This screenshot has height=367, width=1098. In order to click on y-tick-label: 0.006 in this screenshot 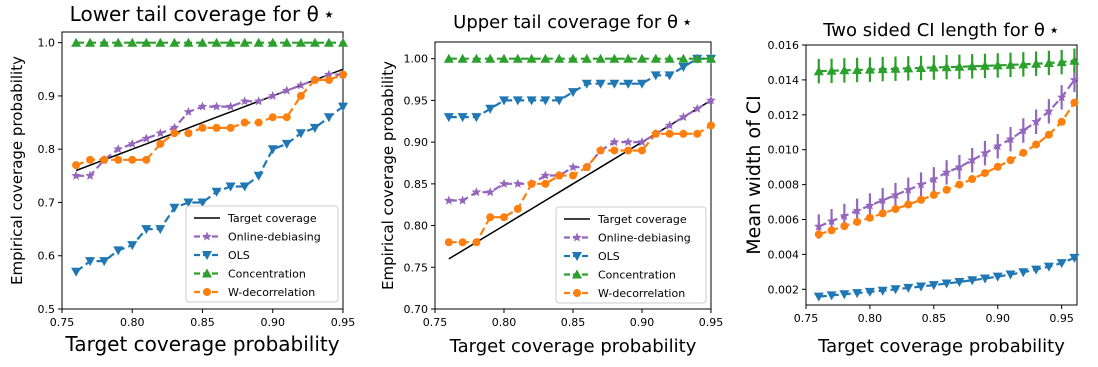, I will do `click(784, 219)`.